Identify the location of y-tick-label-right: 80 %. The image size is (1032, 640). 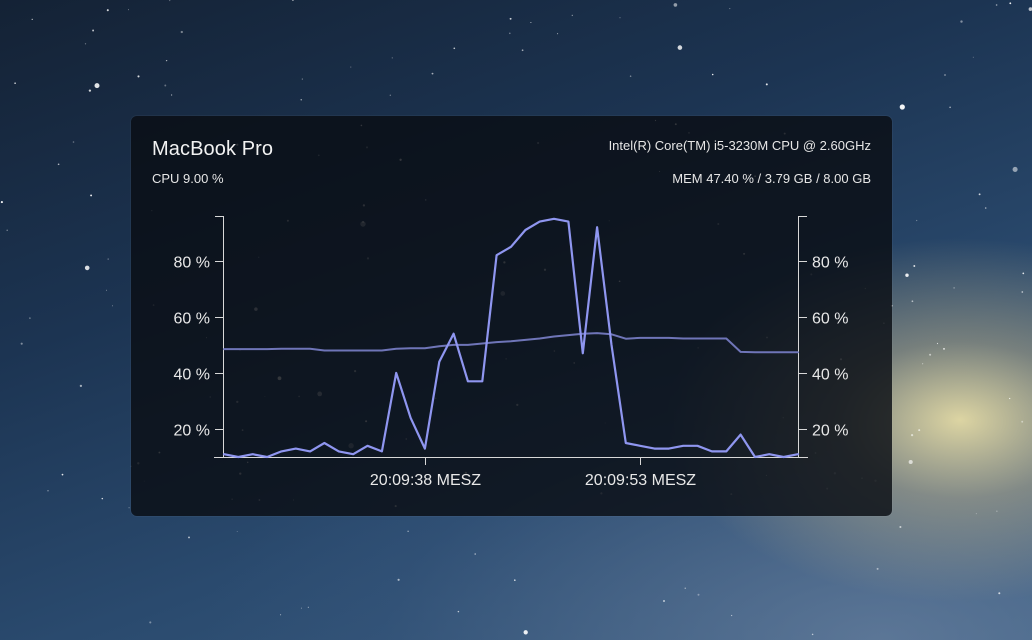
(830, 263).